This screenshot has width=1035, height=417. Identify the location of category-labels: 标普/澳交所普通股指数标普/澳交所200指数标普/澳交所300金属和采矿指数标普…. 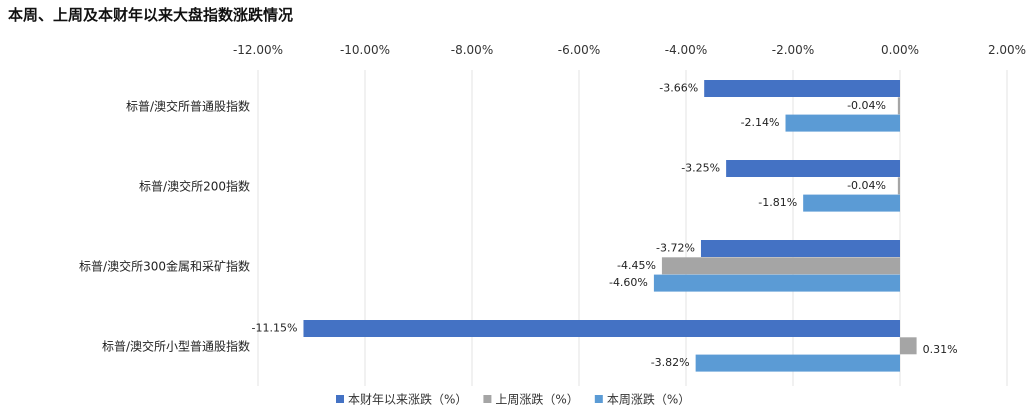
(164, 225).